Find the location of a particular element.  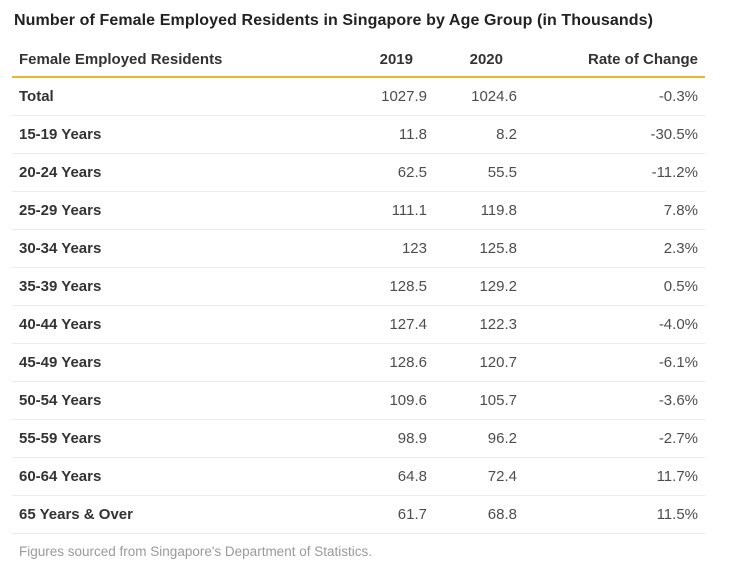

table-row-20-24: 20-24 Years 62.5 55.5 -11.2% is located at coordinates (358, 172).